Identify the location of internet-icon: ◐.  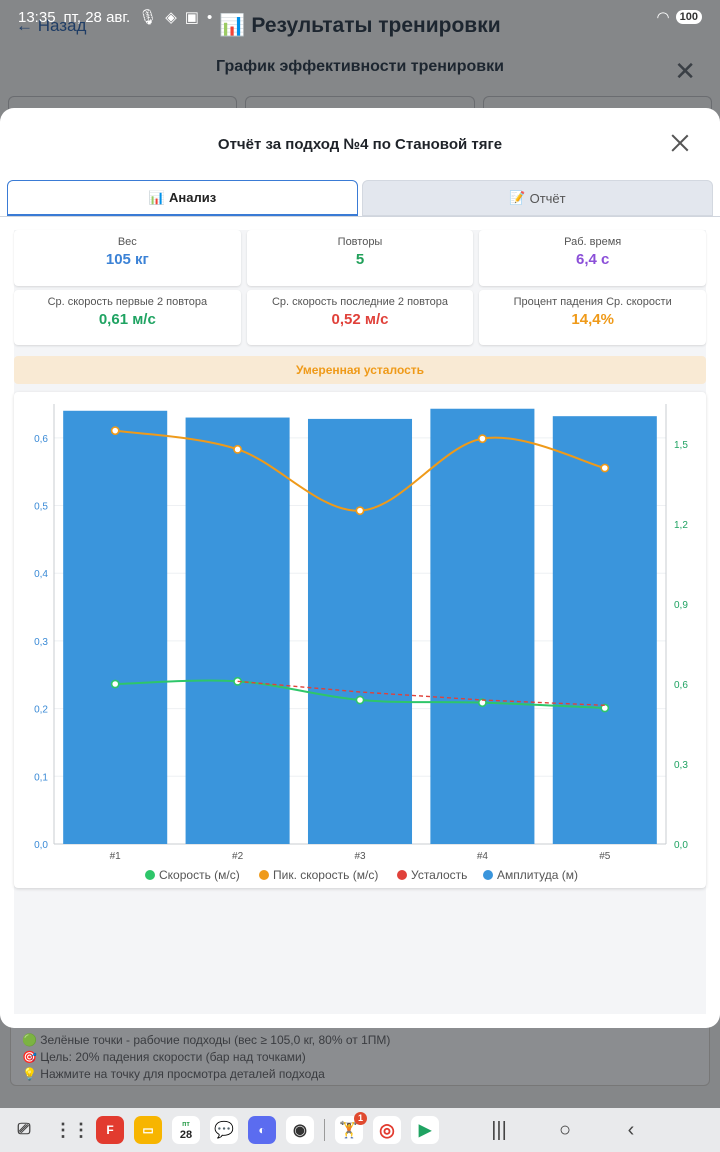
(262, 1130).